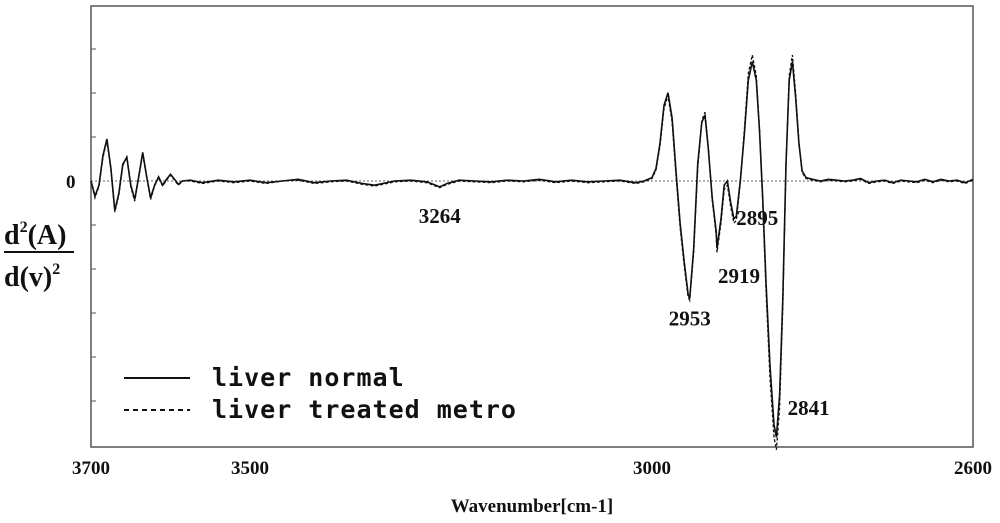 The image size is (1000, 523). Describe the element at coordinates (652, 468) in the screenshot. I see `x-tick-label: 3000` at that location.